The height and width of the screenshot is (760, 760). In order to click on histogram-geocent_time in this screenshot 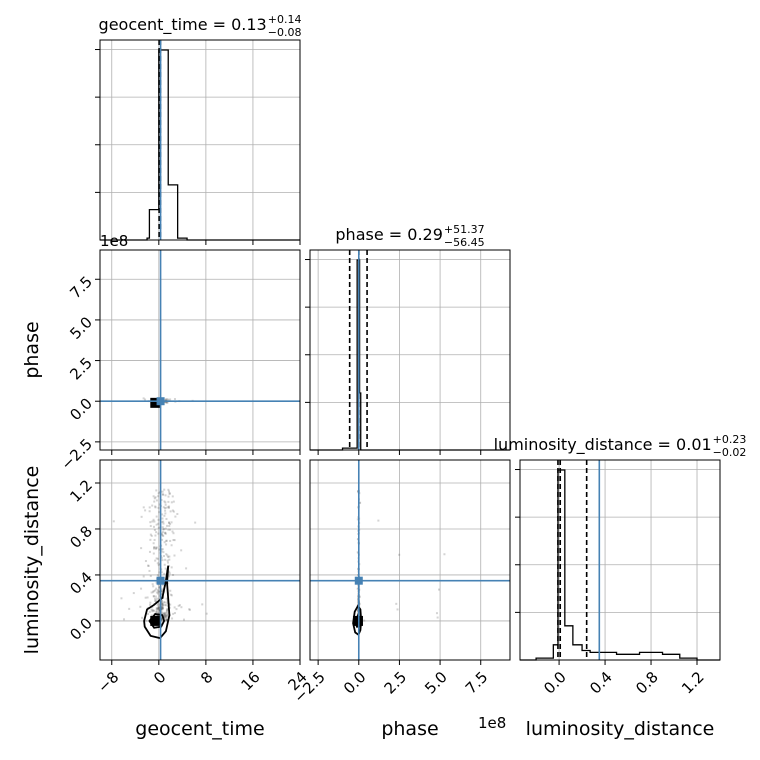, I will do `click(200, 145)`.